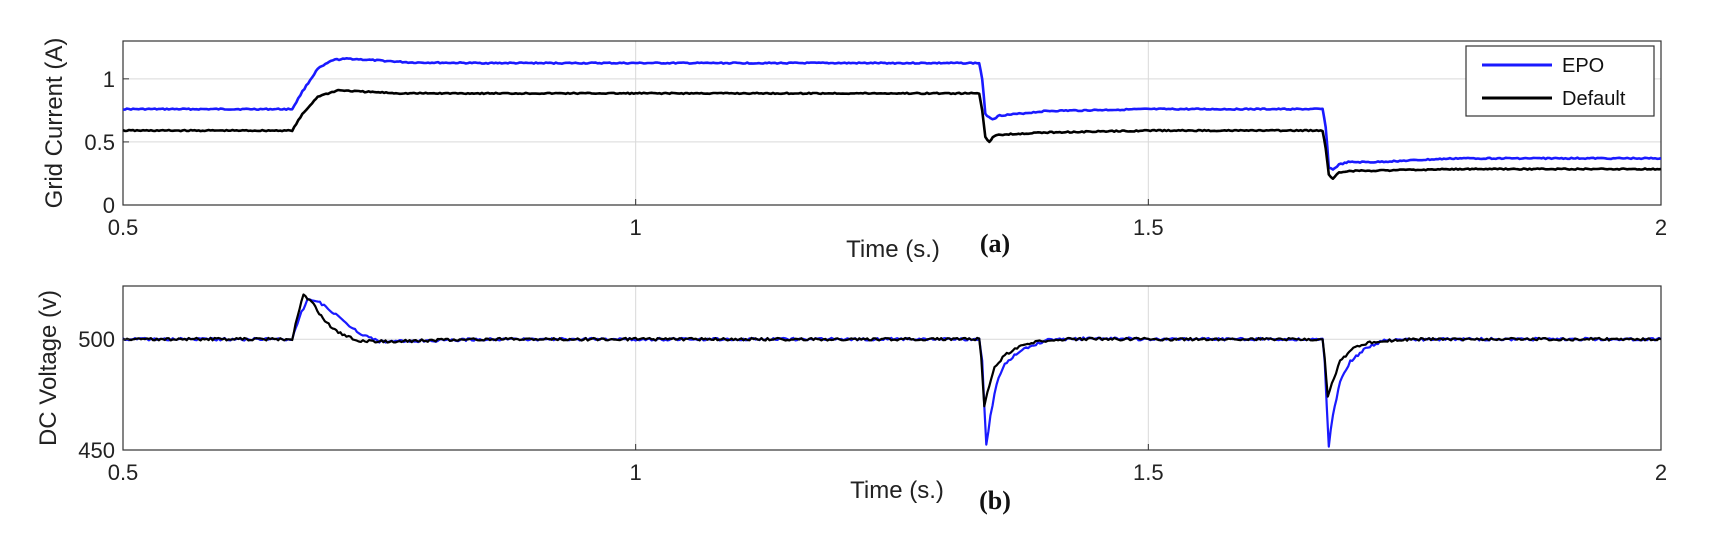 This screenshot has width=1722, height=547. I want to click on y-tick-label: 500, so click(96, 339).